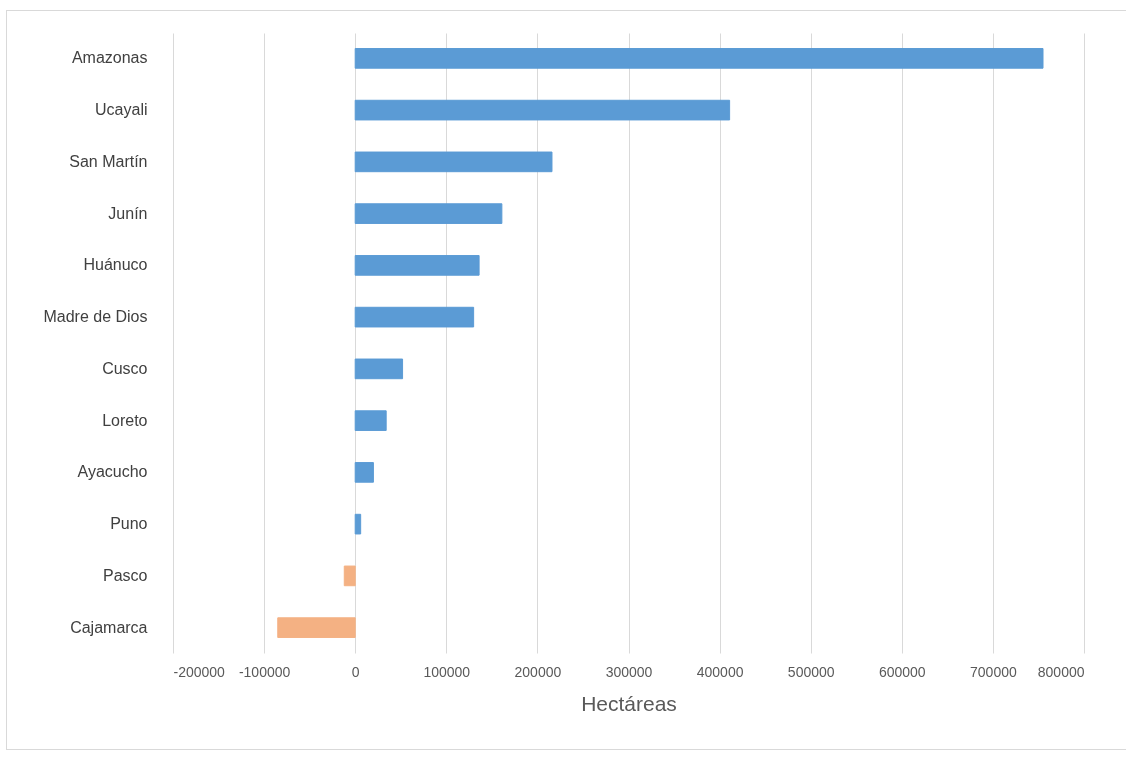 The image size is (1131, 758). I want to click on x-tick-label: 300000, so click(629, 671).